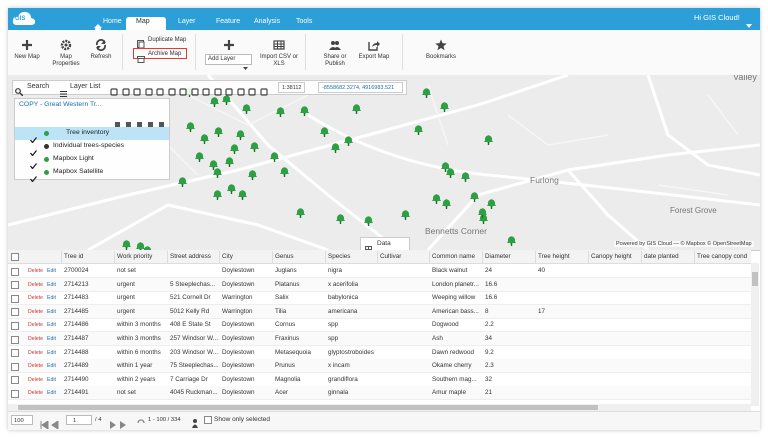 The width and height of the screenshot is (768, 437). Describe the element at coordinates (167, 40) in the screenshot. I see `ribbon-button: Duplicate Map` at that location.